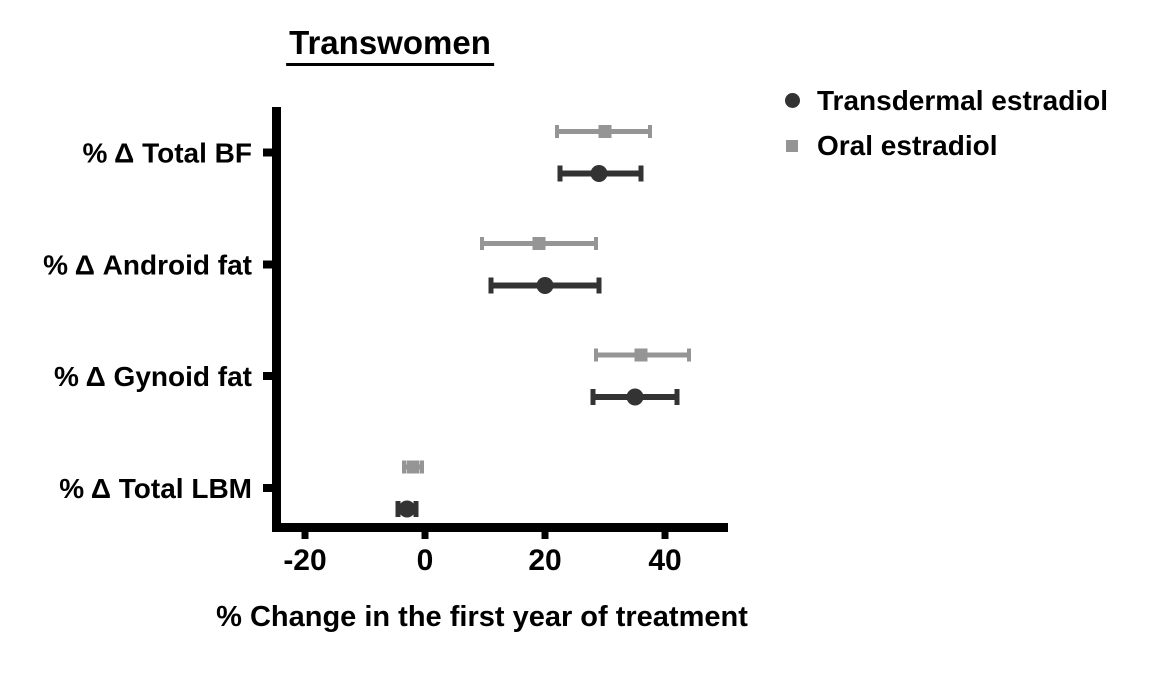 This screenshot has height=680, width=1153. Describe the element at coordinates (482, 617) in the screenshot. I see `x-axis-label: % Change in the first year of treatment` at that location.